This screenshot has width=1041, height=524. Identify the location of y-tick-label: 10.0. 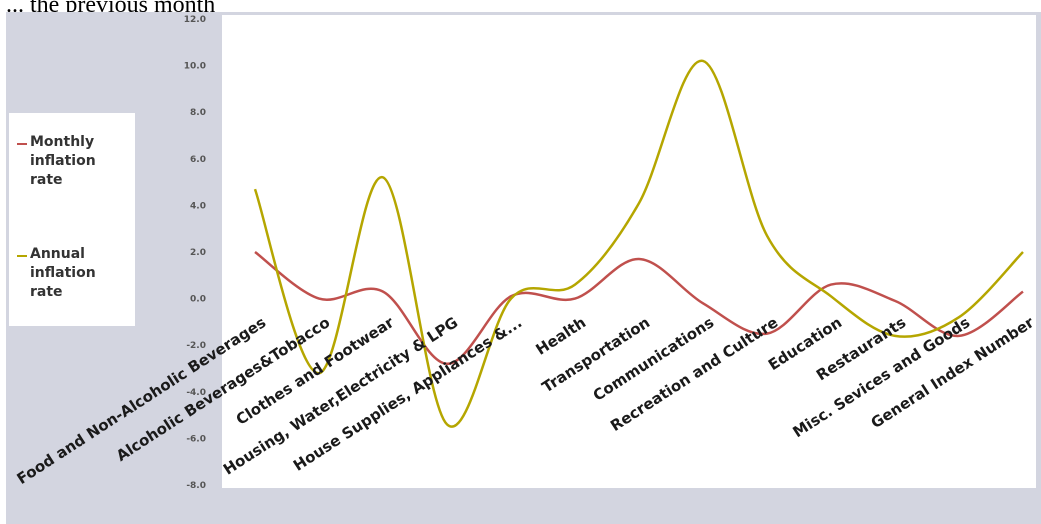
(195, 67).